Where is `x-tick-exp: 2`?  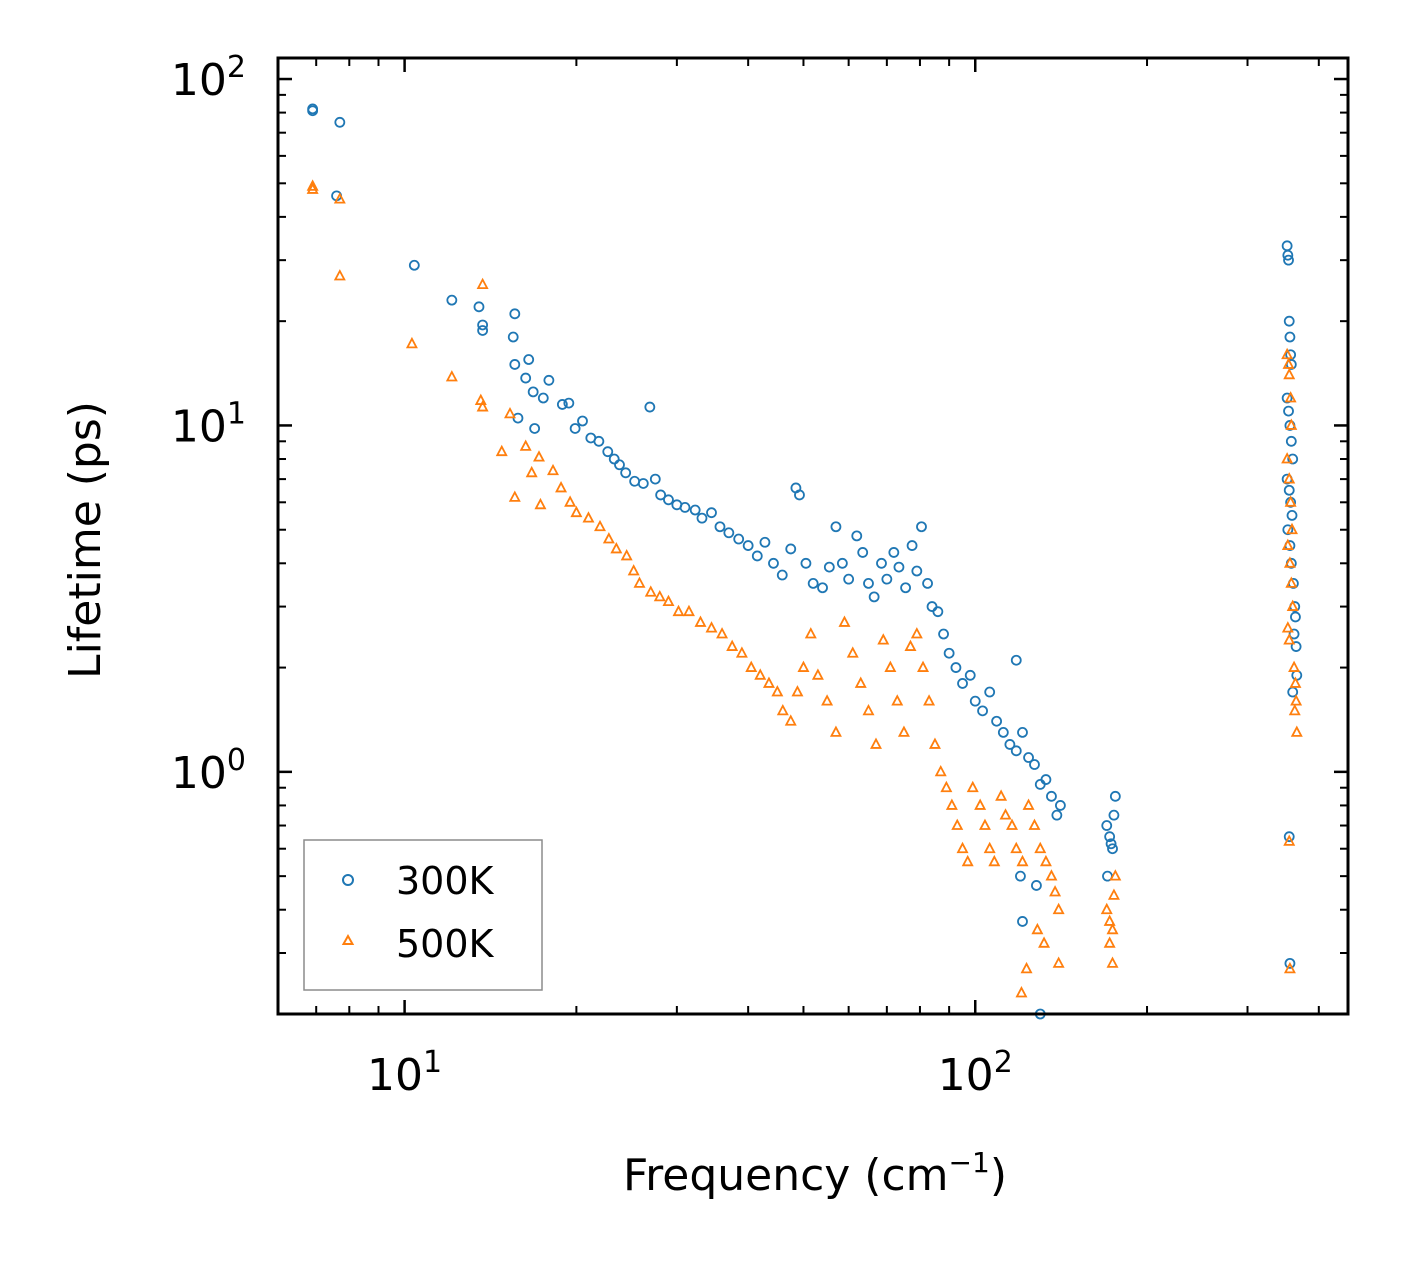 x-tick-exp: 2 is located at coordinates (1003, 1062).